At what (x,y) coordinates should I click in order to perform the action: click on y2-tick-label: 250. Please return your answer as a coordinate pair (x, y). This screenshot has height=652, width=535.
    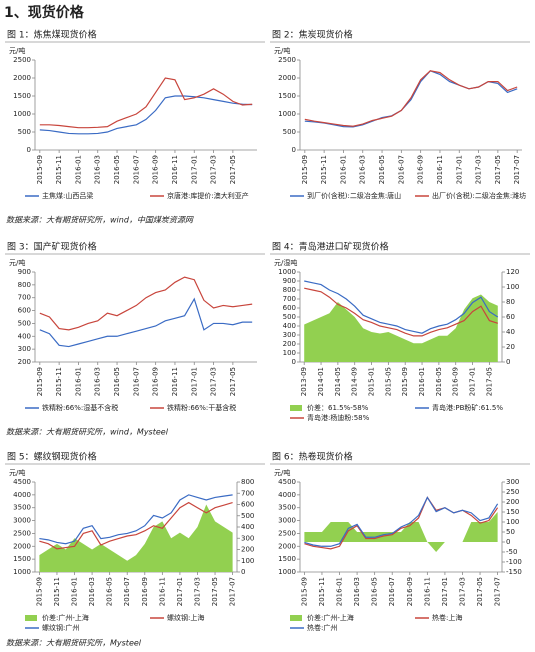
    Looking at the image, I should click on (512, 492).